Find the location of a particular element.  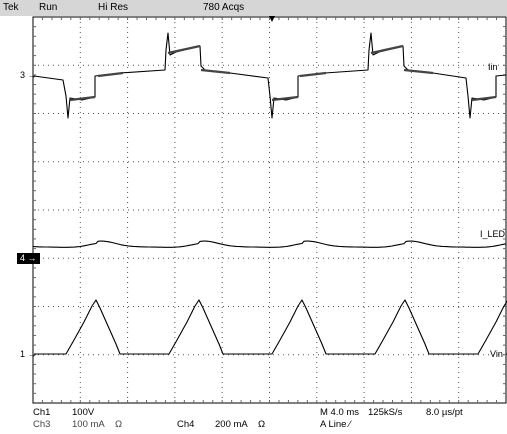

iled-label: I_LED is located at coordinates (493, 234).